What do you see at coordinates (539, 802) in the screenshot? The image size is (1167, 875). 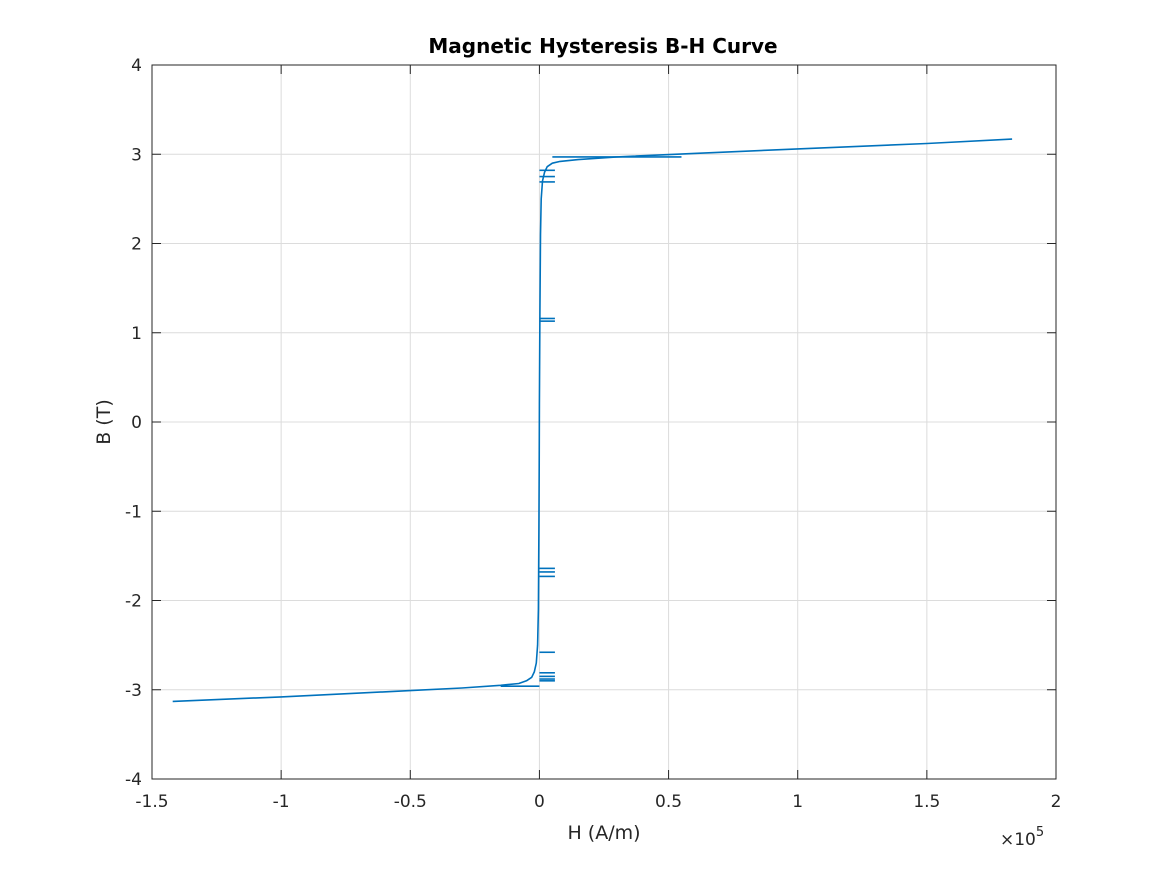 I see `x-tick-label: 0` at bounding box center [539, 802].